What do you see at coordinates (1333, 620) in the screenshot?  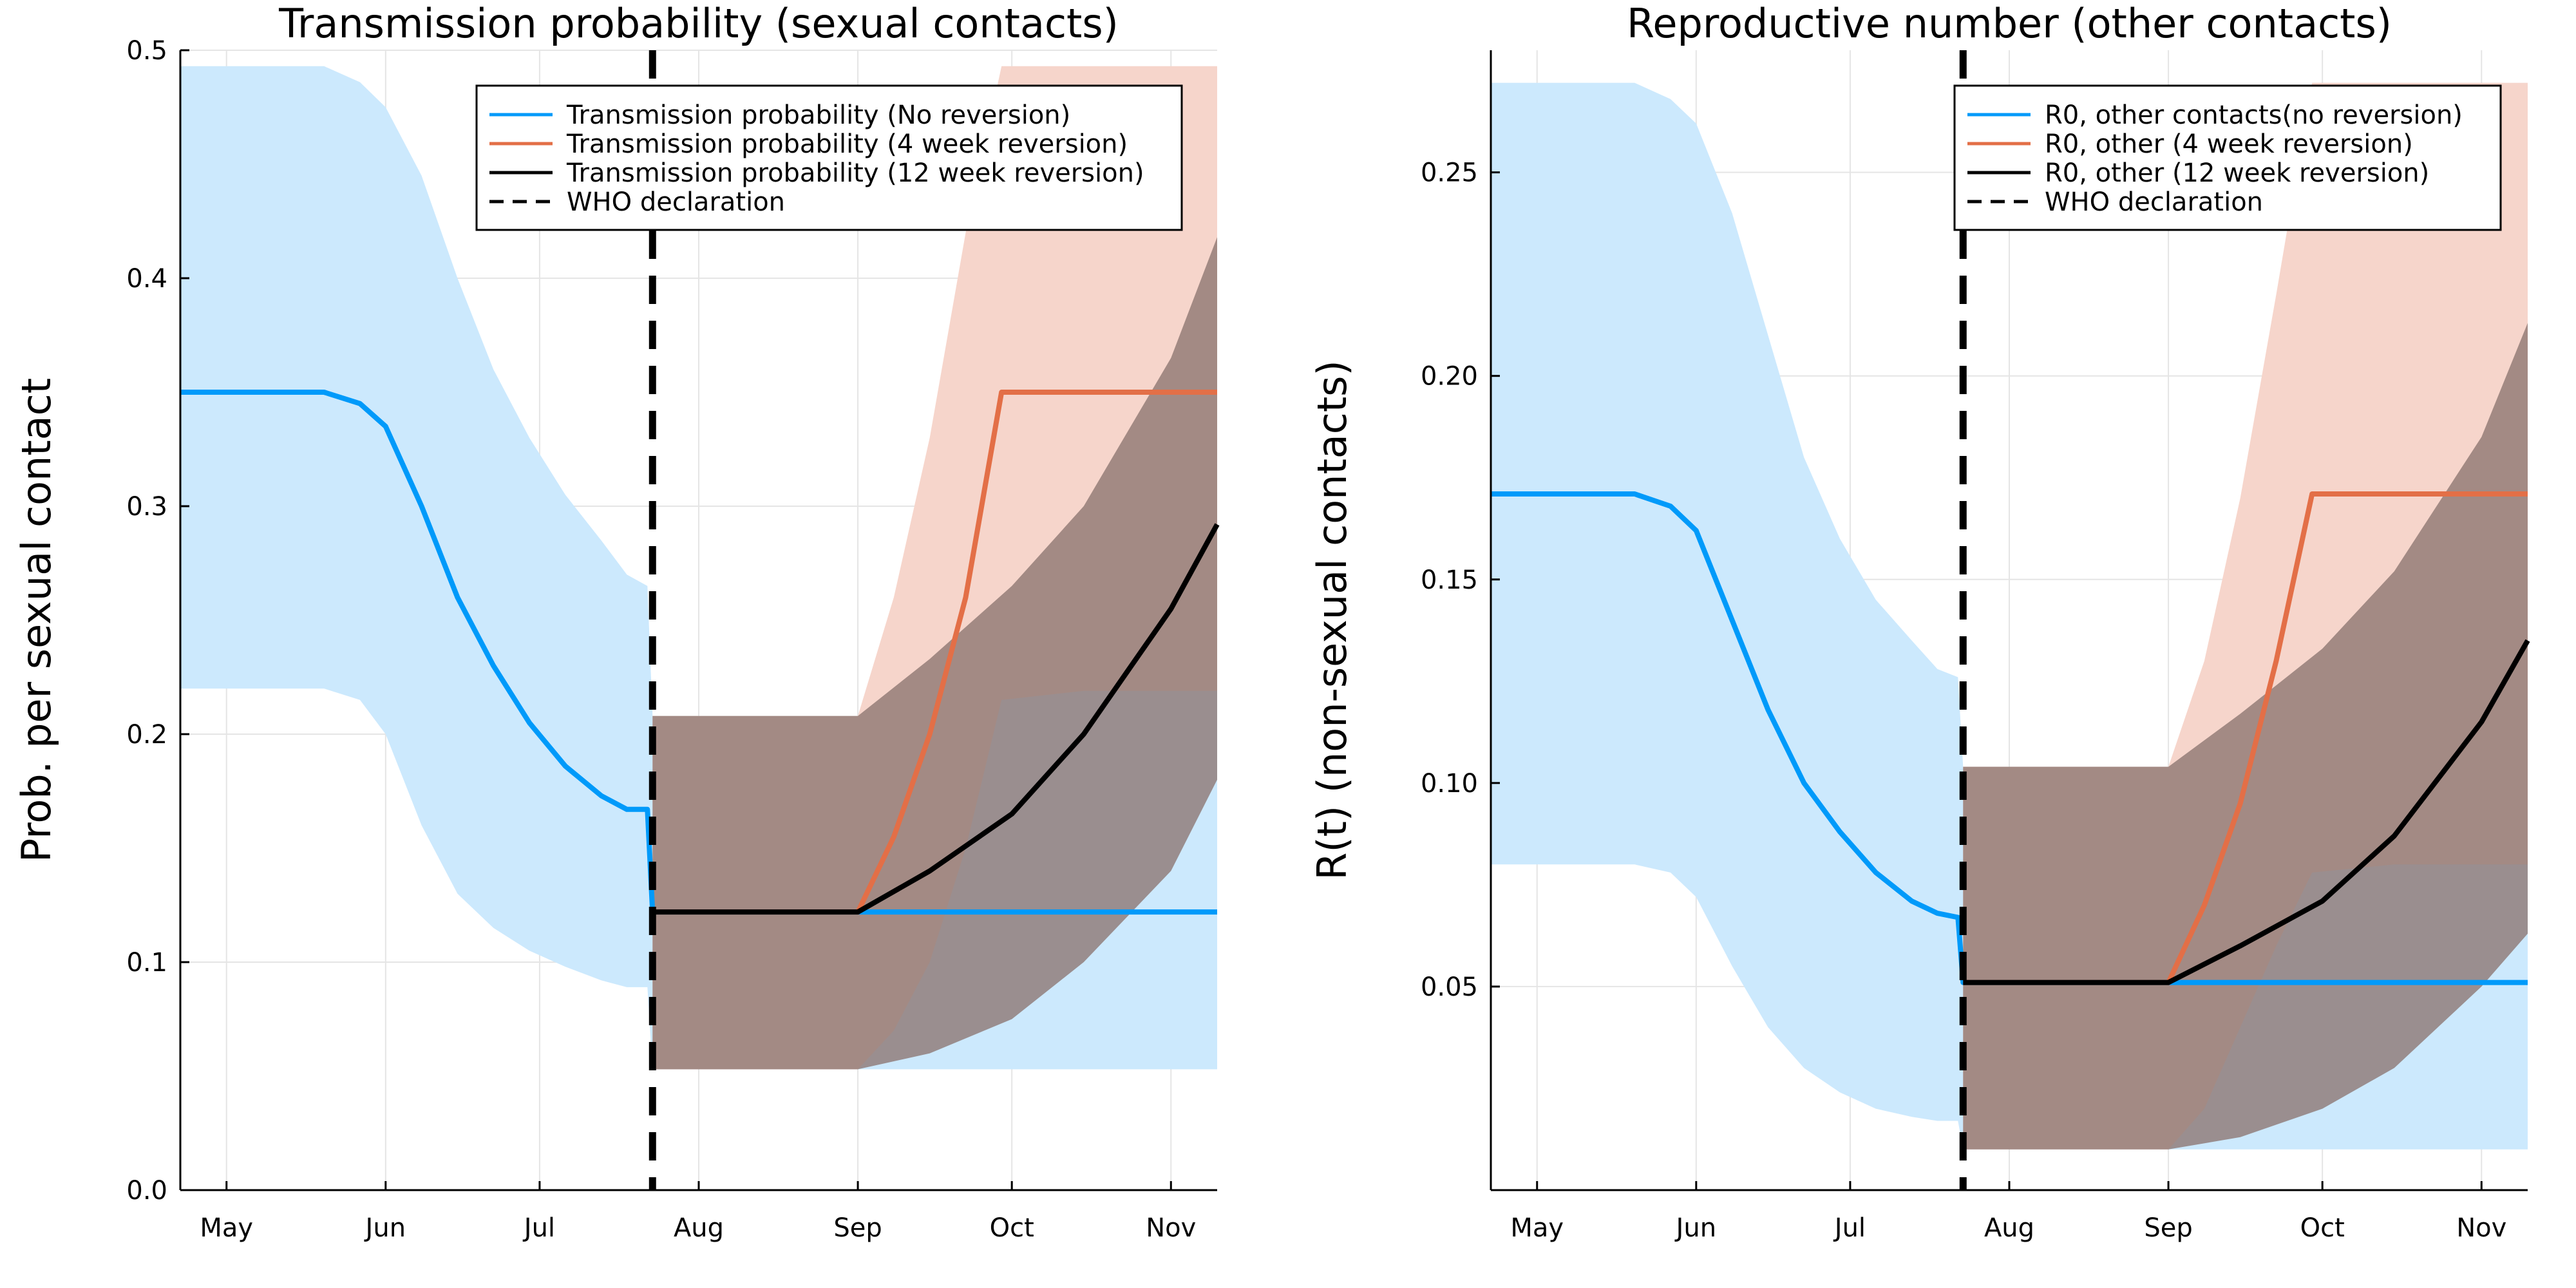 I see `y-axis-label: R(t) (non-sexual contacts)` at bounding box center [1333, 620].